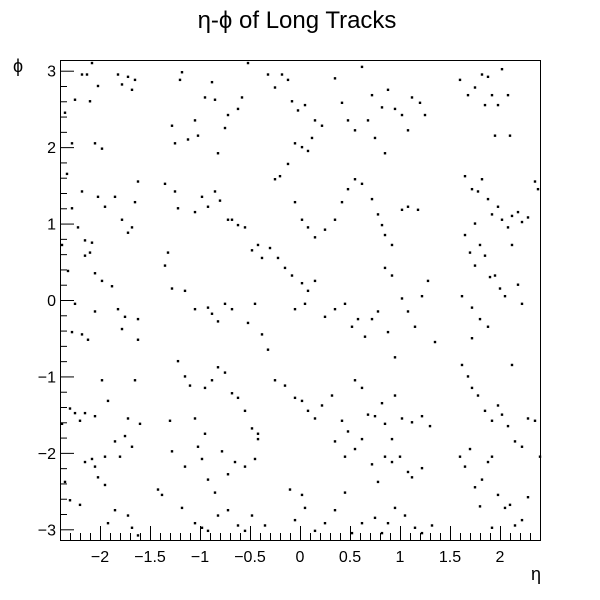  What do you see at coordinates (51, 225) in the screenshot?
I see `y-tick-label: 1` at bounding box center [51, 225].